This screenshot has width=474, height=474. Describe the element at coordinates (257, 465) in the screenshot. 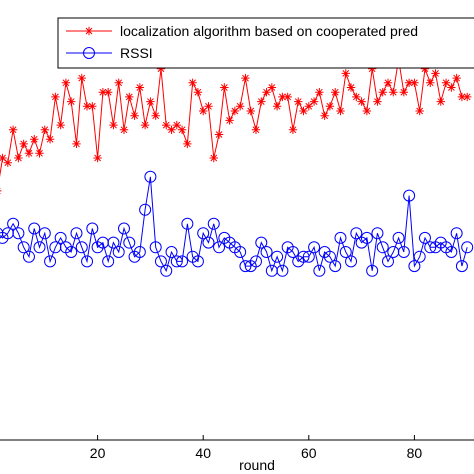

I see `x-axis-label: round` at that location.